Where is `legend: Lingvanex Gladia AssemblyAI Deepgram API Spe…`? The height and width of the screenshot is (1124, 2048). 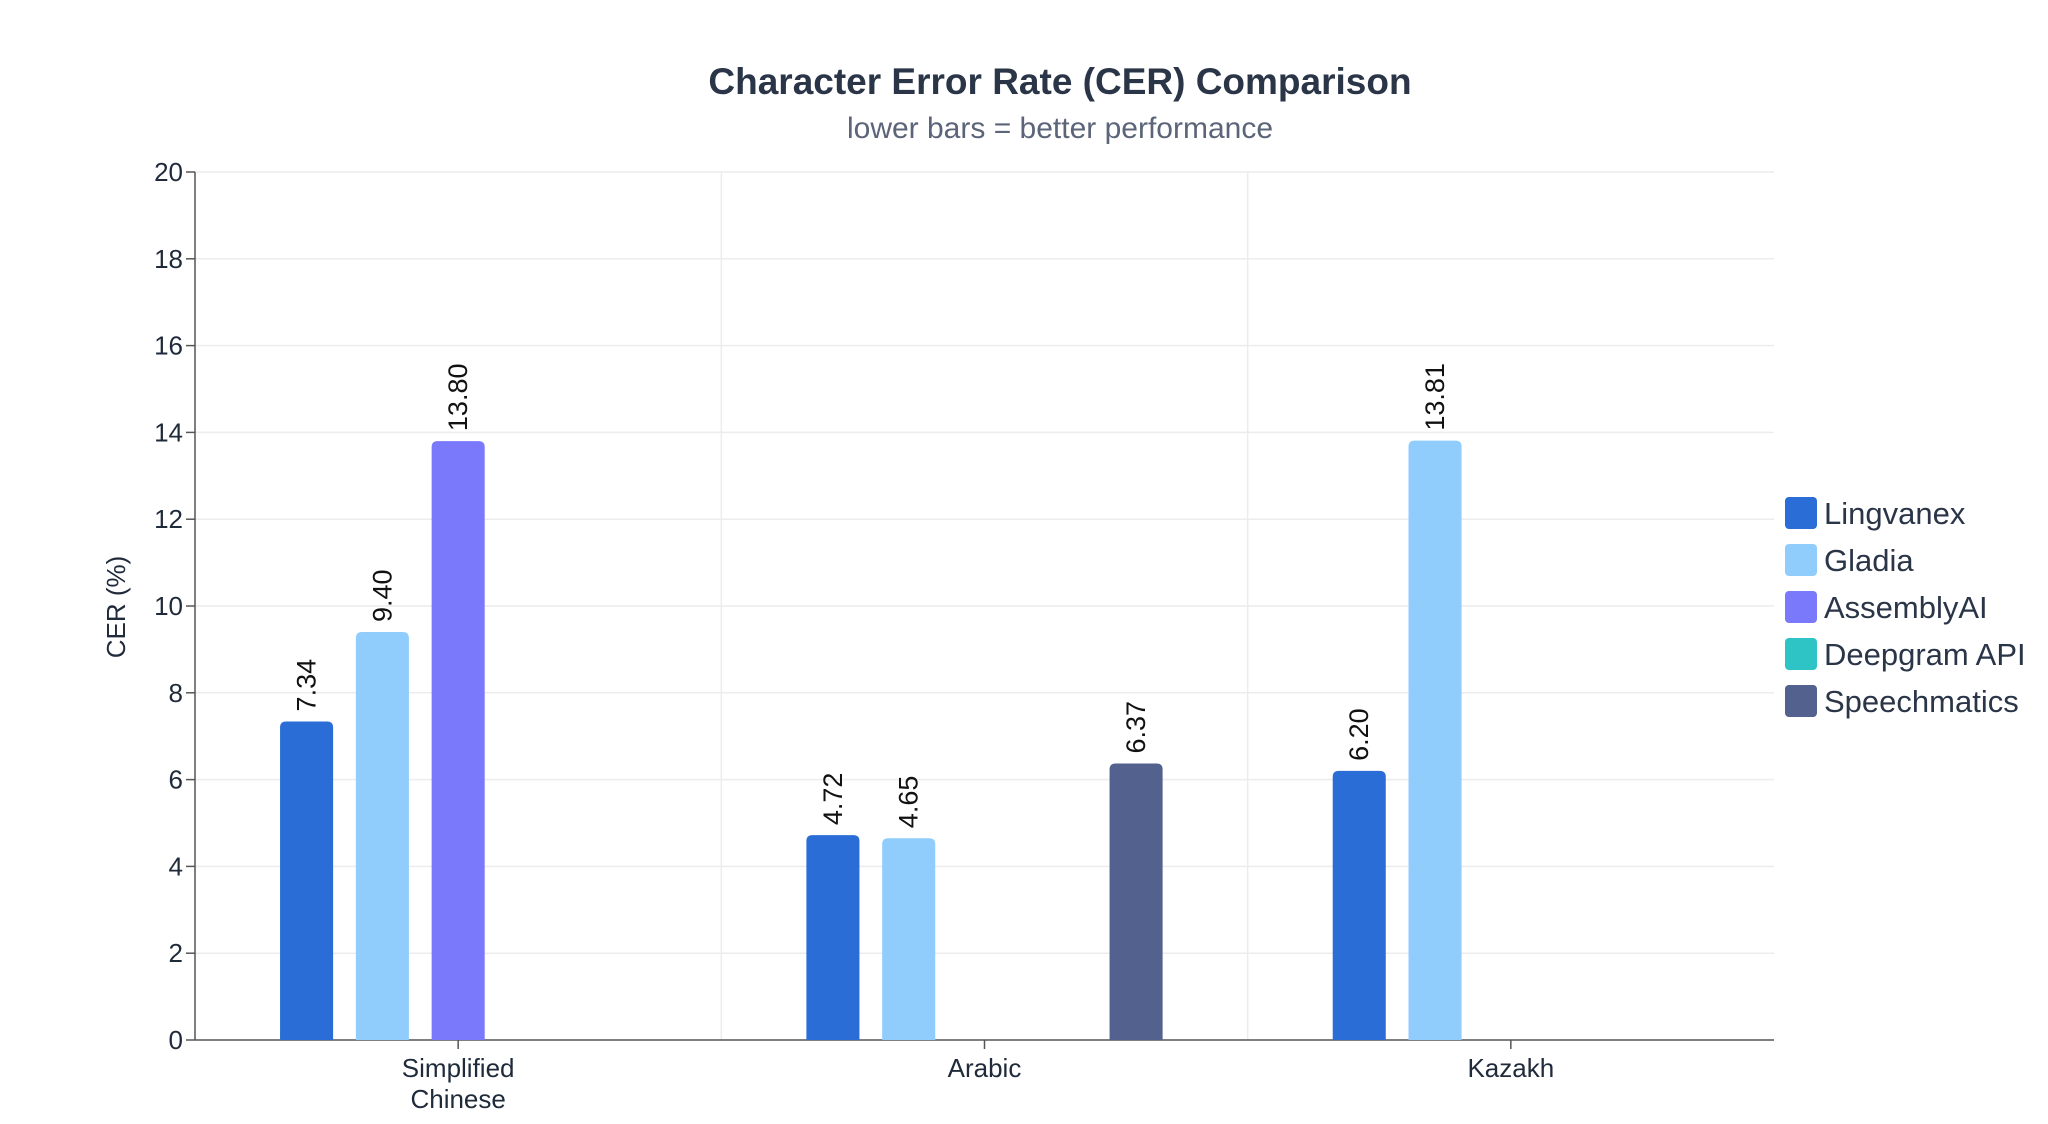 legend: Lingvanex Gladia AssemblyAI Deepgram API Spe… is located at coordinates (1905, 607).